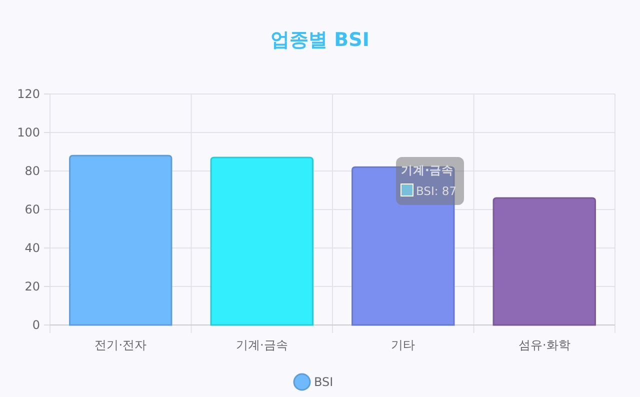 The width and height of the screenshot is (640, 397). What do you see at coordinates (120, 345) in the screenshot?
I see `x-tick-label: 전기·전자` at bounding box center [120, 345].